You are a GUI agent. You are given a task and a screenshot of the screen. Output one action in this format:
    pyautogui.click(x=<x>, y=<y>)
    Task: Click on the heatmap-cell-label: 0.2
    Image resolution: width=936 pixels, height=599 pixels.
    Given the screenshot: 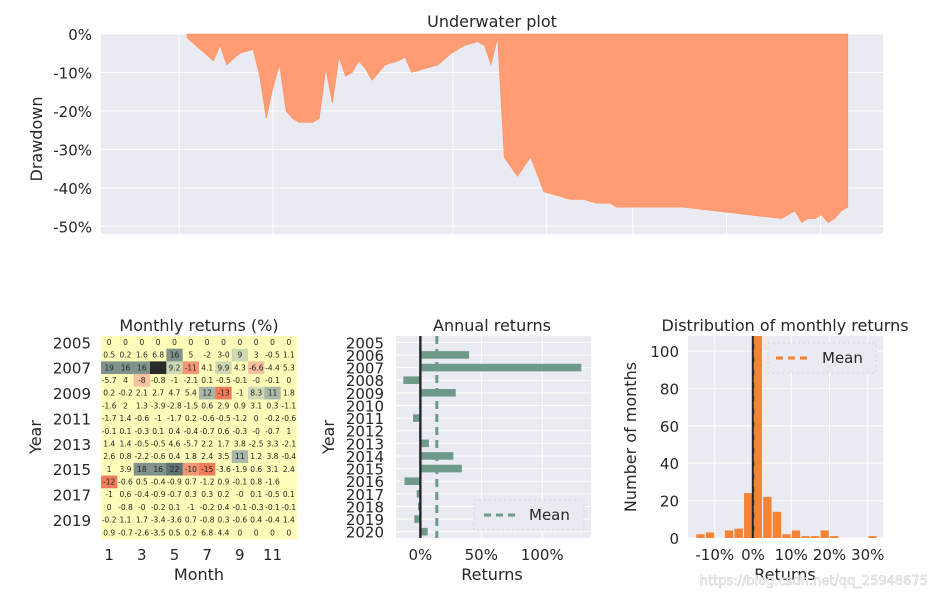 What is the action you would take?
    pyautogui.click(x=191, y=418)
    